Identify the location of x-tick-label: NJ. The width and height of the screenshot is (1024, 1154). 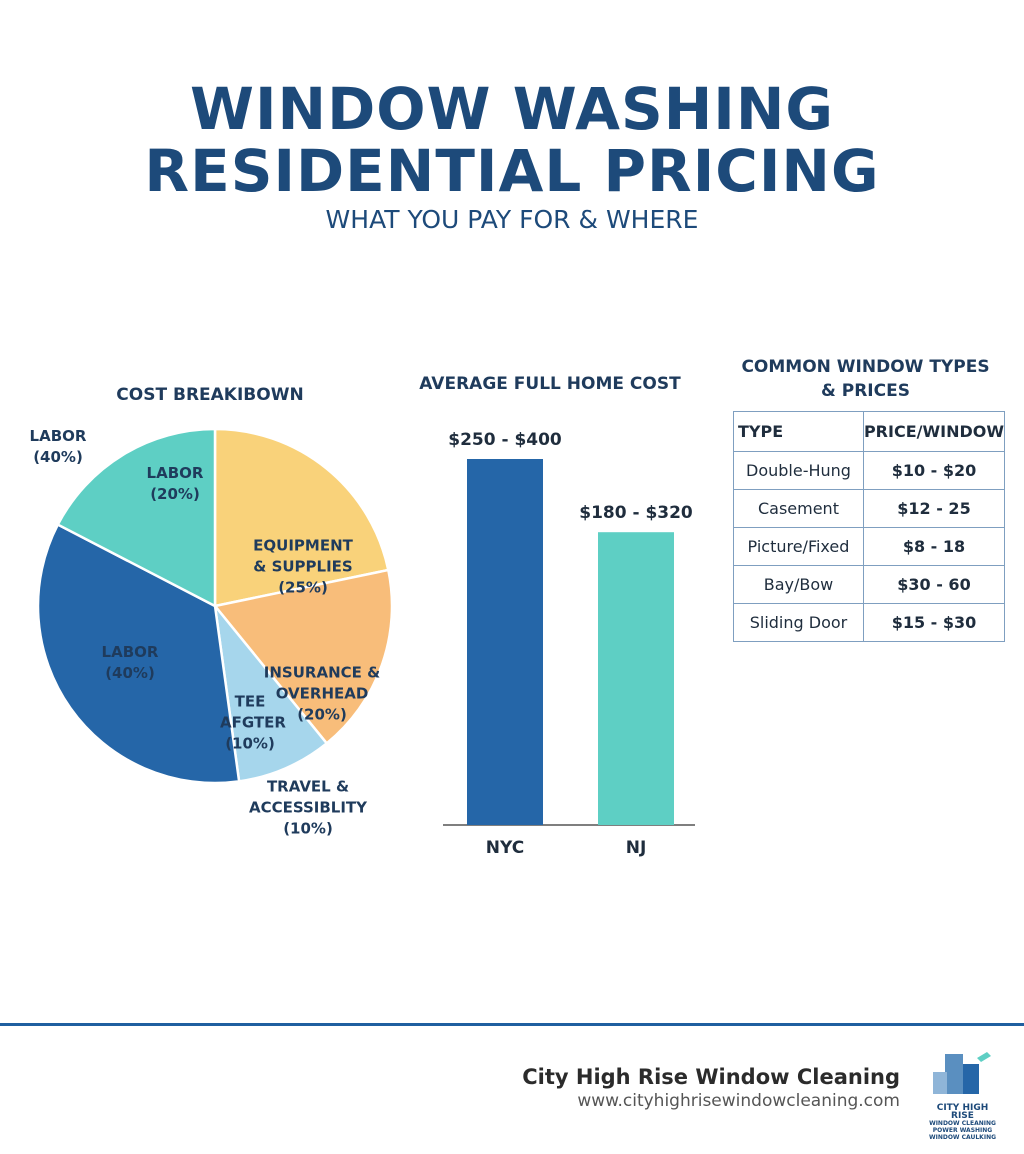
(636, 848).